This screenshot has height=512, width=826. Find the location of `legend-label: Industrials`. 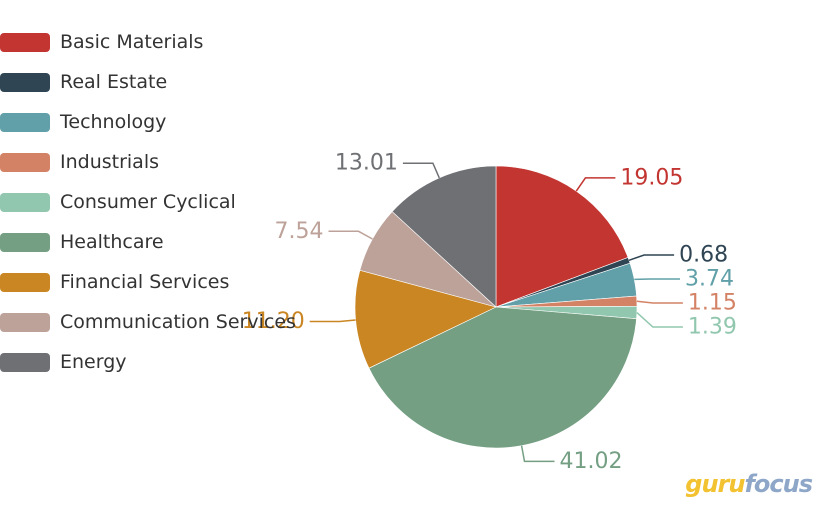

legend-label: Industrials is located at coordinates (110, 162).